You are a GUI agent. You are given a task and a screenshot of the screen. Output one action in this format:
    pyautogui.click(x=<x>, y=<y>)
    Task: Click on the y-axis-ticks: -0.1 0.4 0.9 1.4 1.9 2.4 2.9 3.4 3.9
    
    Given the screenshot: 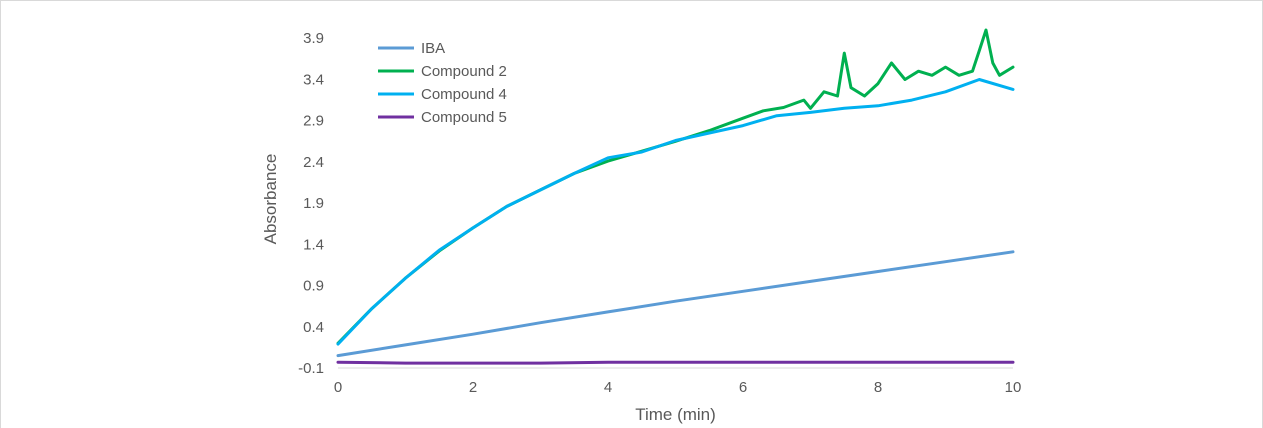 What is the action you would take?
    pyautogui.click(x=311, y=203)
    